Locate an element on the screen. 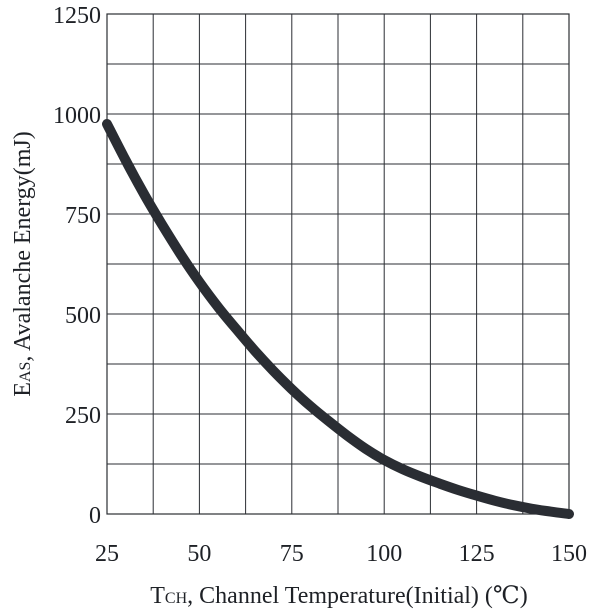 This screenshot has height=613, width=594. y-tick-label: 1000 is located at coordinates (77, 116).